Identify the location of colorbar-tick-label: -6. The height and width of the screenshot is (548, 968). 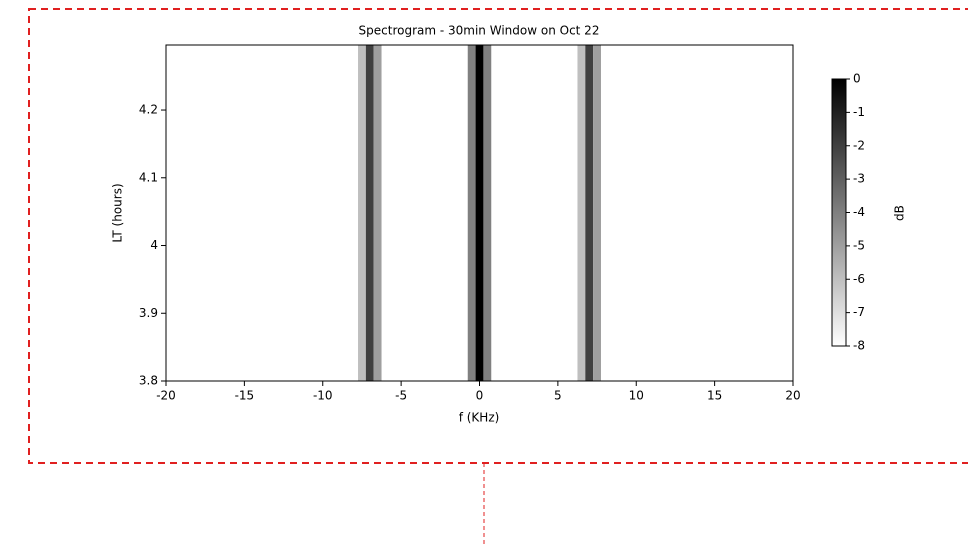
(859, 279).